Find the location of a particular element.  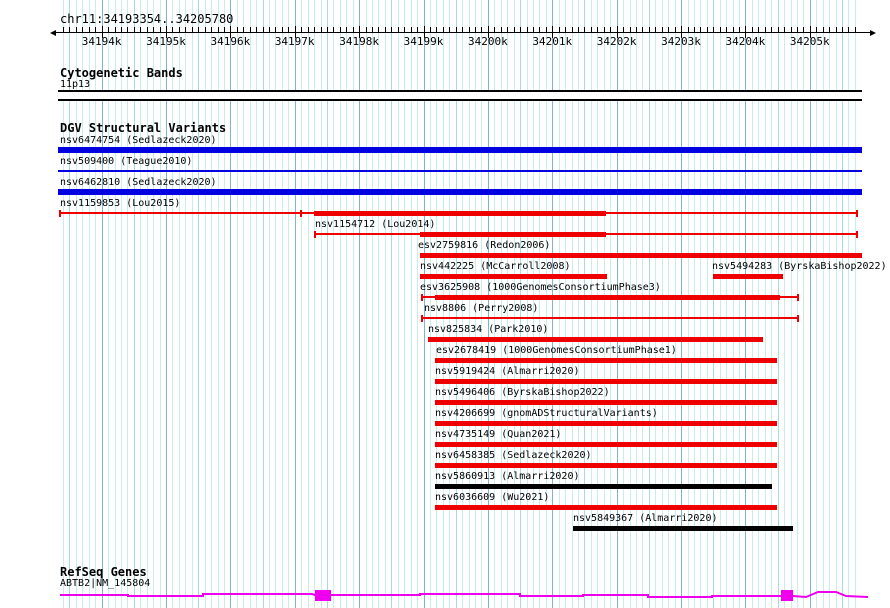

variant-label: esv2678419 (1000GenomesConsortiumPhase1) is located at coordinates (556, 350).